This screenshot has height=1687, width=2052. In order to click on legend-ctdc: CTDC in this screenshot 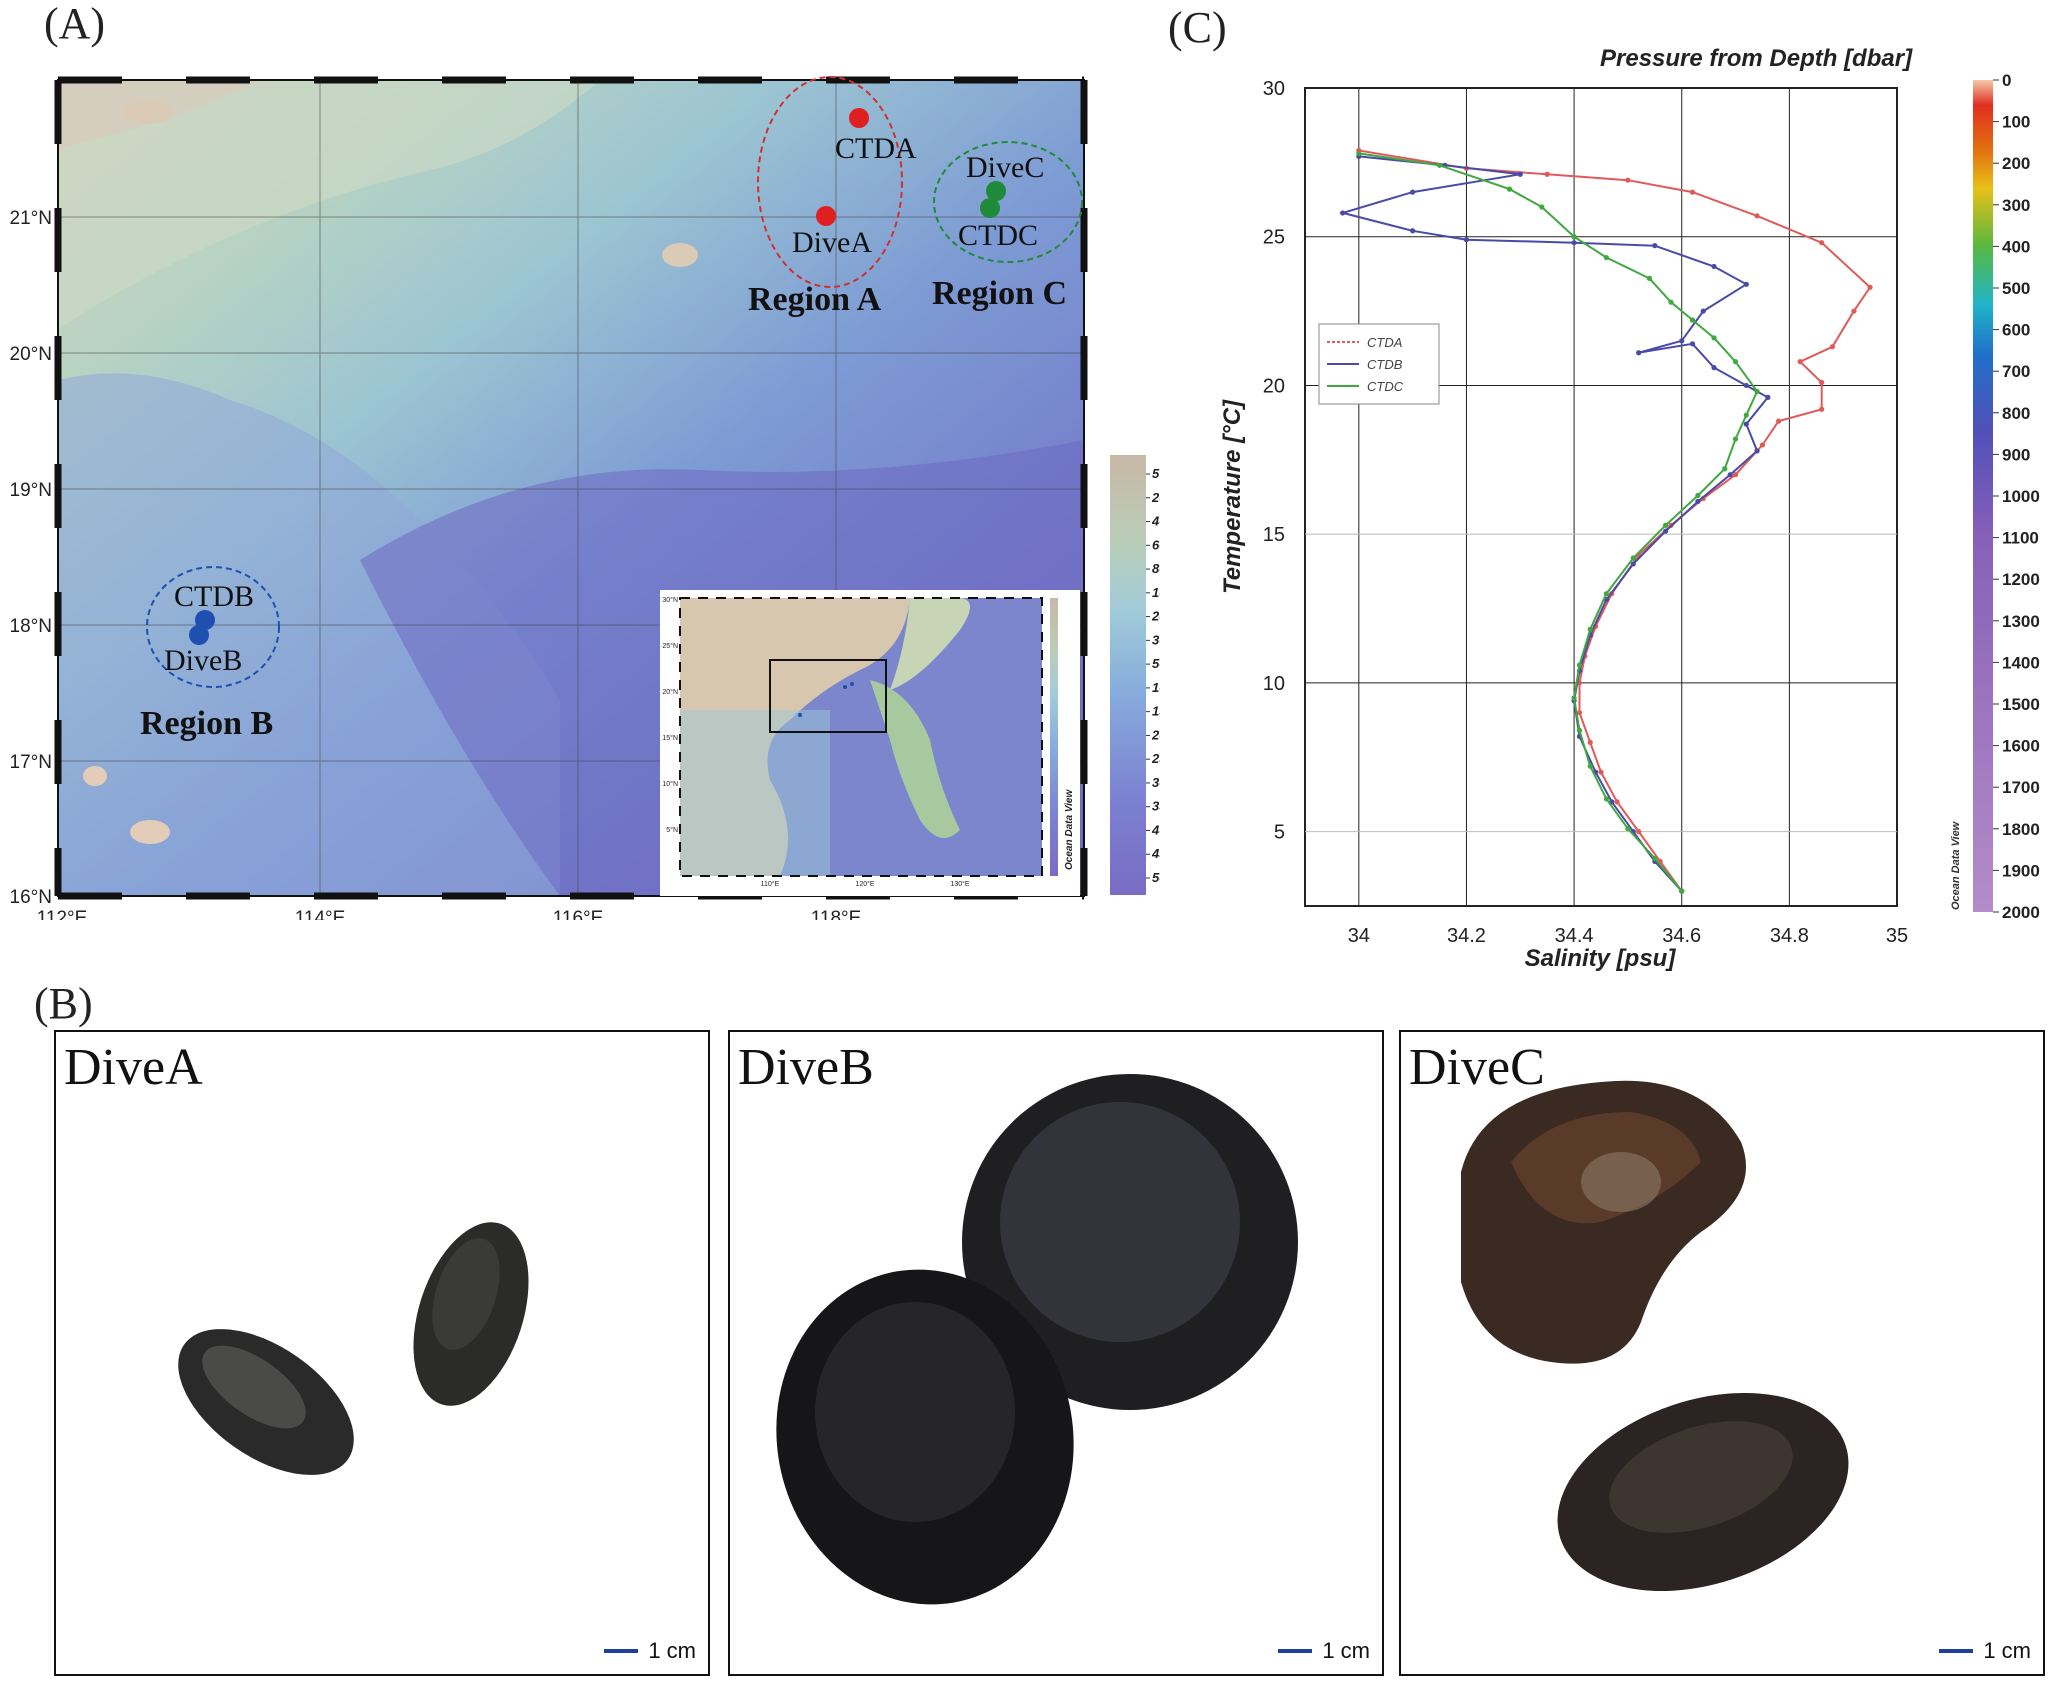, I will do `click(1385, 386)`.